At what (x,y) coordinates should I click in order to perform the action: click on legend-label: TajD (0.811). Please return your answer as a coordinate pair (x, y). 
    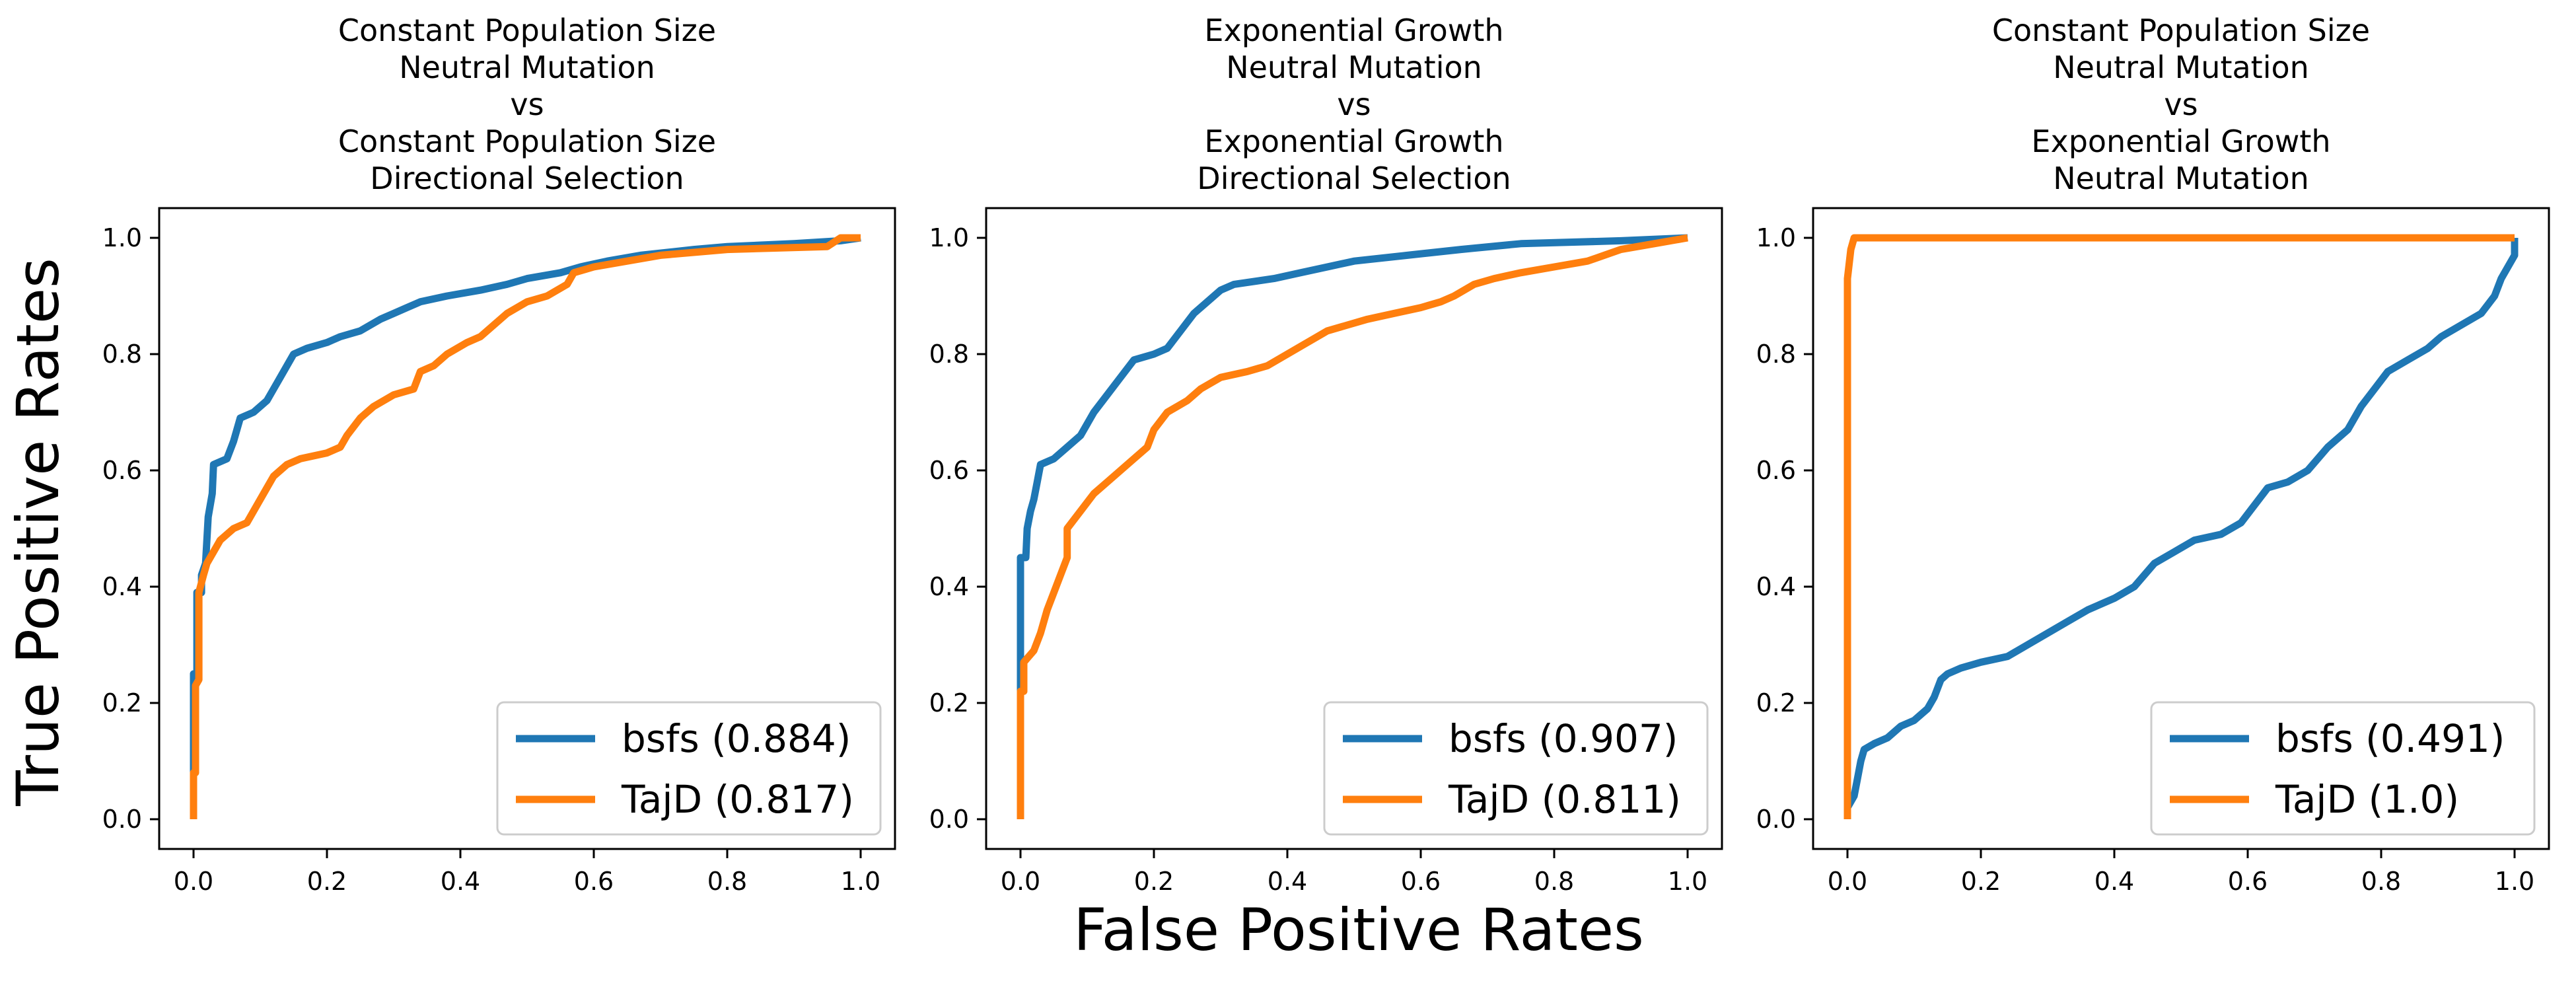
    Looking at the image, I should click on (1564, 799).